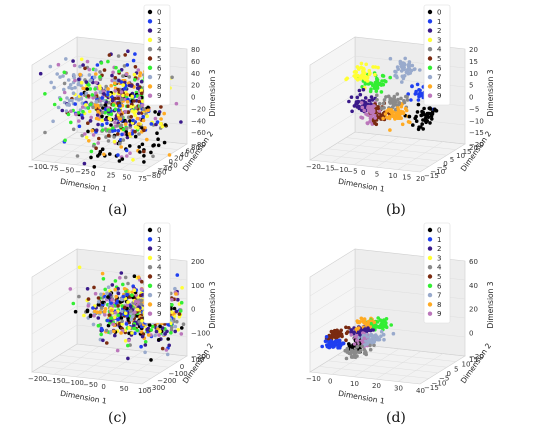  What do you see at coordinates (471, 98) in the screenshot?
I see `z-tick-label: 0` at bounding box center [471, 98].